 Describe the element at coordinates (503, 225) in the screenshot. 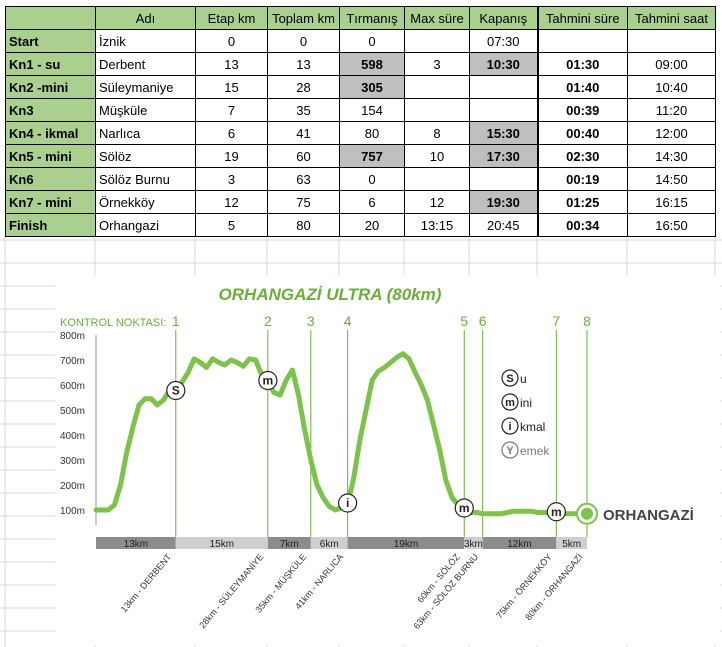

I see `cell-kapanis: 20:45` at that location.